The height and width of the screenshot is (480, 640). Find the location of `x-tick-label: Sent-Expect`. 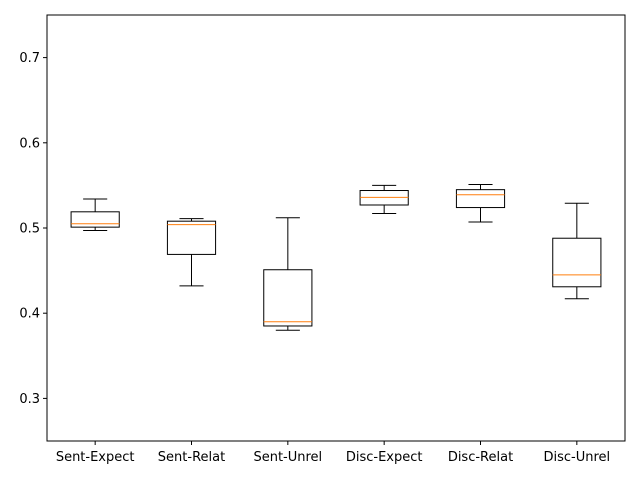

x-tick-label: Sent-Expect is located at coordinates (95, 457).